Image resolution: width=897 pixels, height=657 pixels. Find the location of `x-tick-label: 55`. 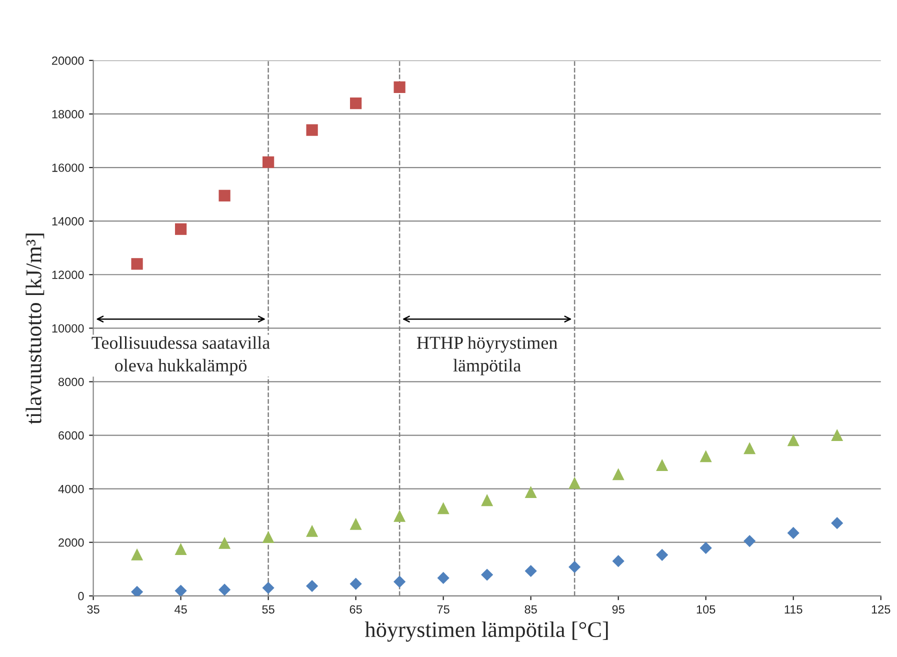

x-tick-label: 55 is located at coordinates (268, 609).